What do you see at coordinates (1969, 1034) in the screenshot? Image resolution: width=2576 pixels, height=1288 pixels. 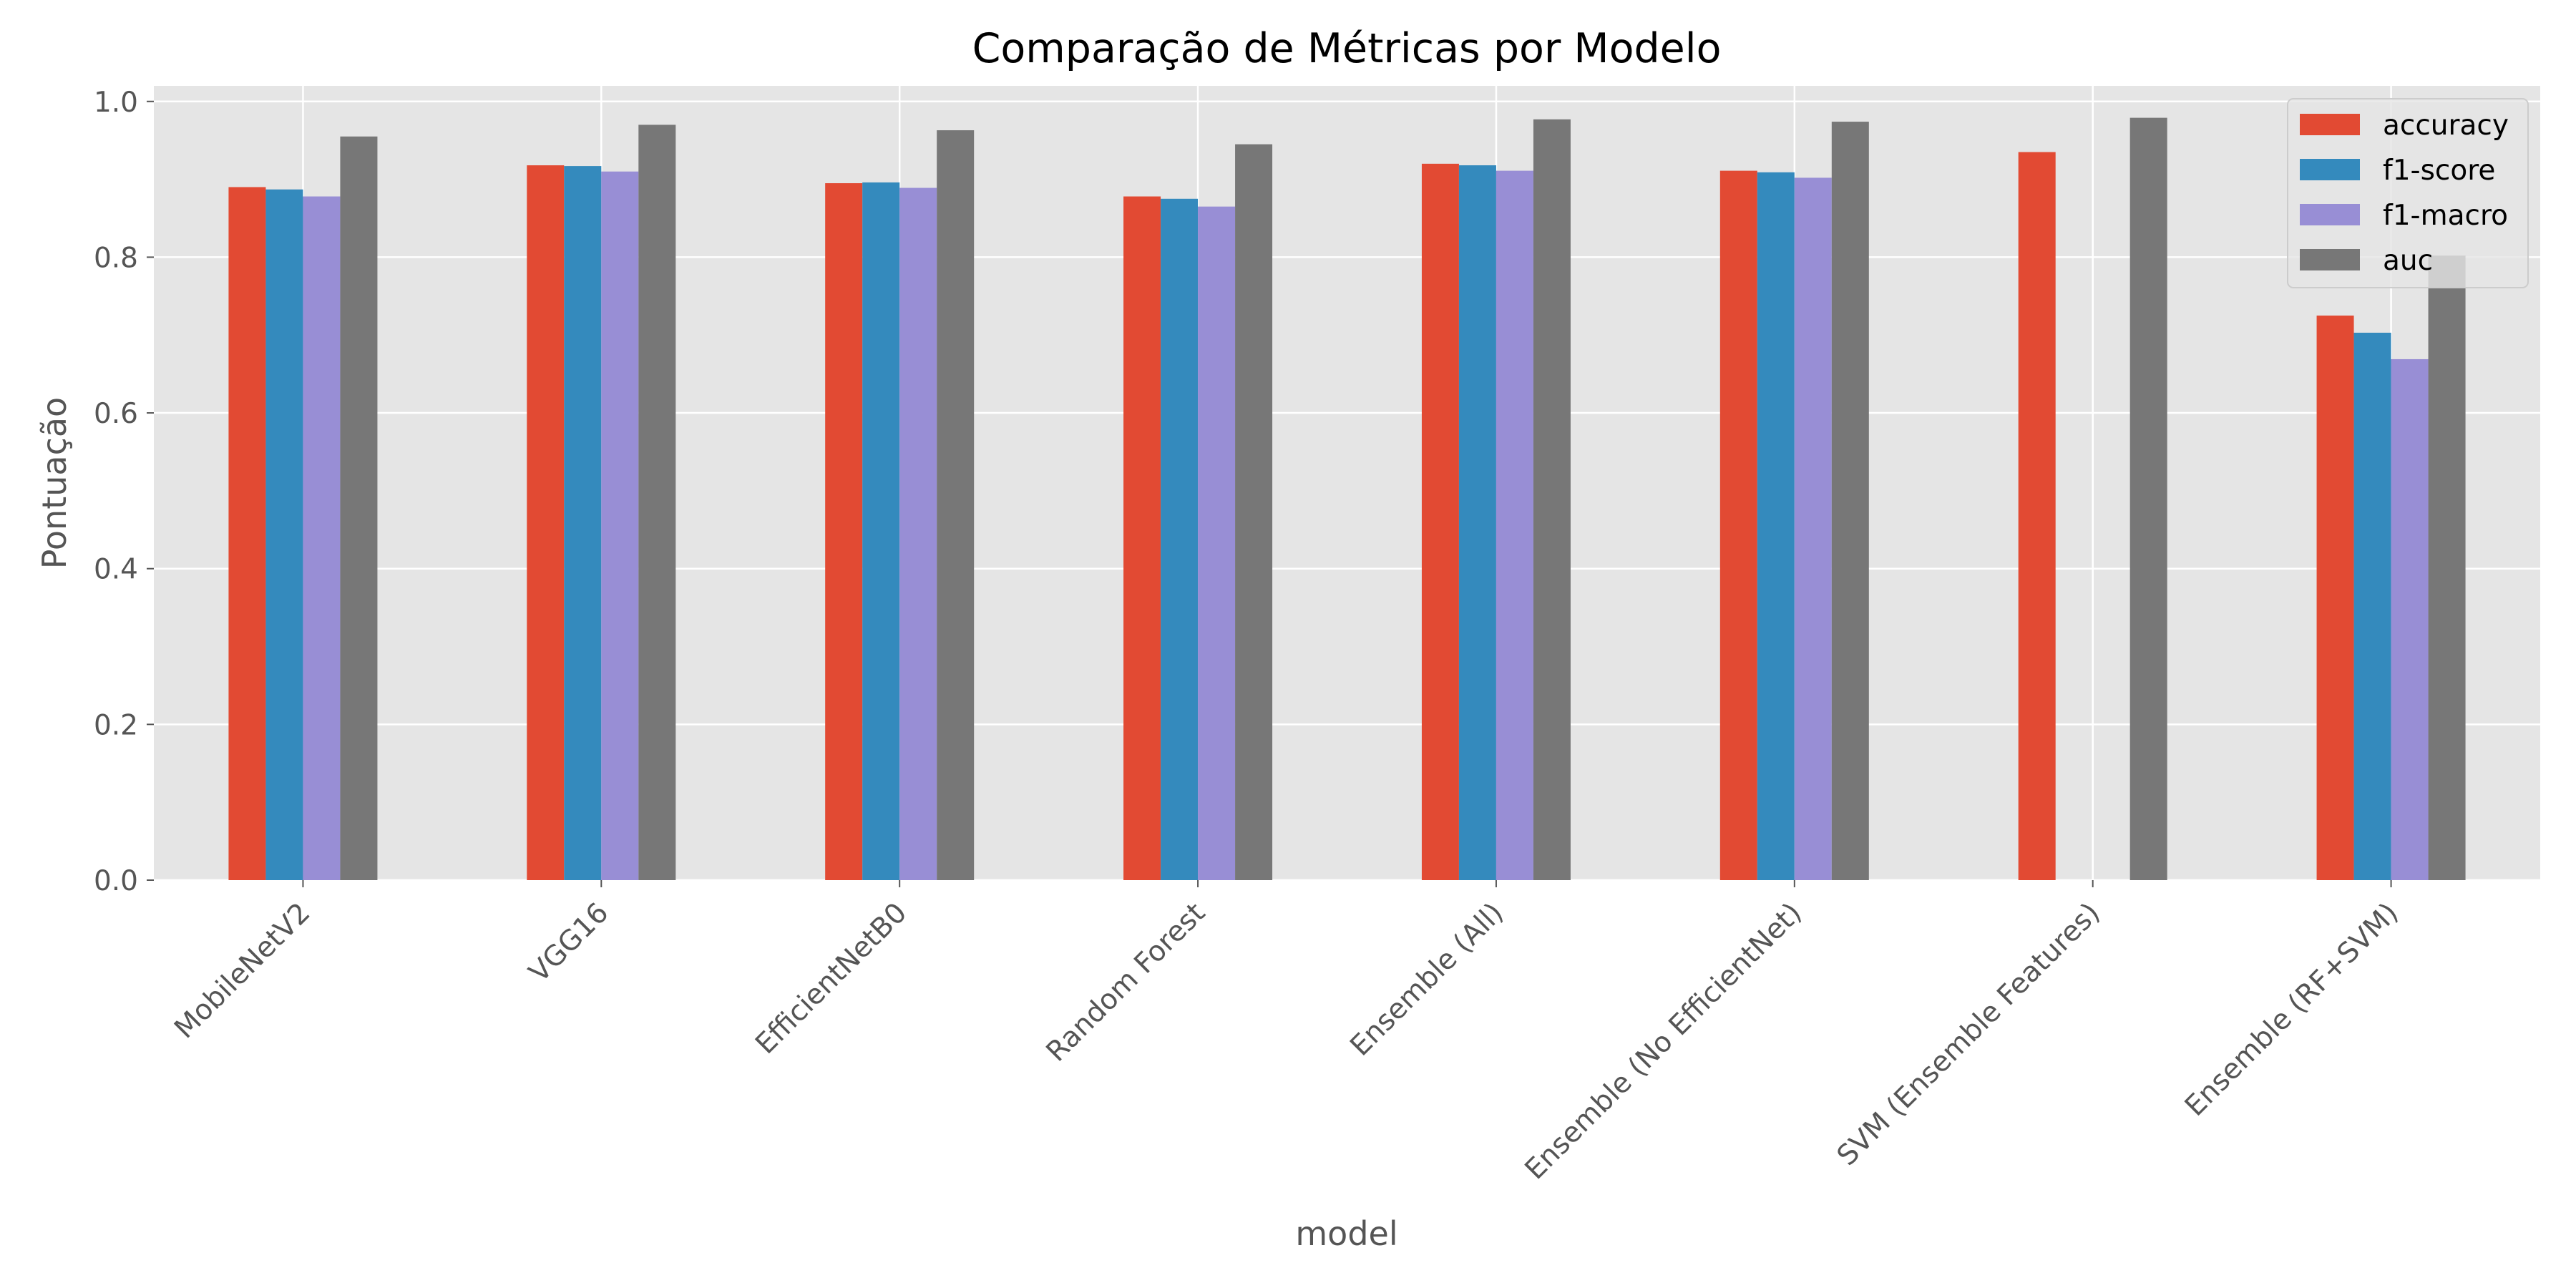 I see `x-tick-label: SVM (Ensemble Features)` at bounding box center [1969, 1034].